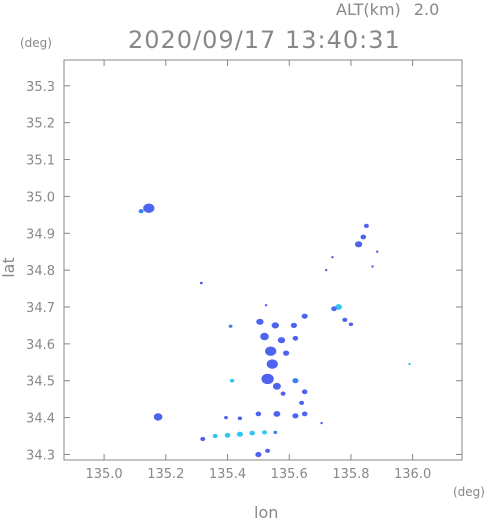 This screenshot has width=491, height=522. Describe the element at coordinates (40, 124) in the screenshot. I see `y-tick-label: 35.2` at that location.